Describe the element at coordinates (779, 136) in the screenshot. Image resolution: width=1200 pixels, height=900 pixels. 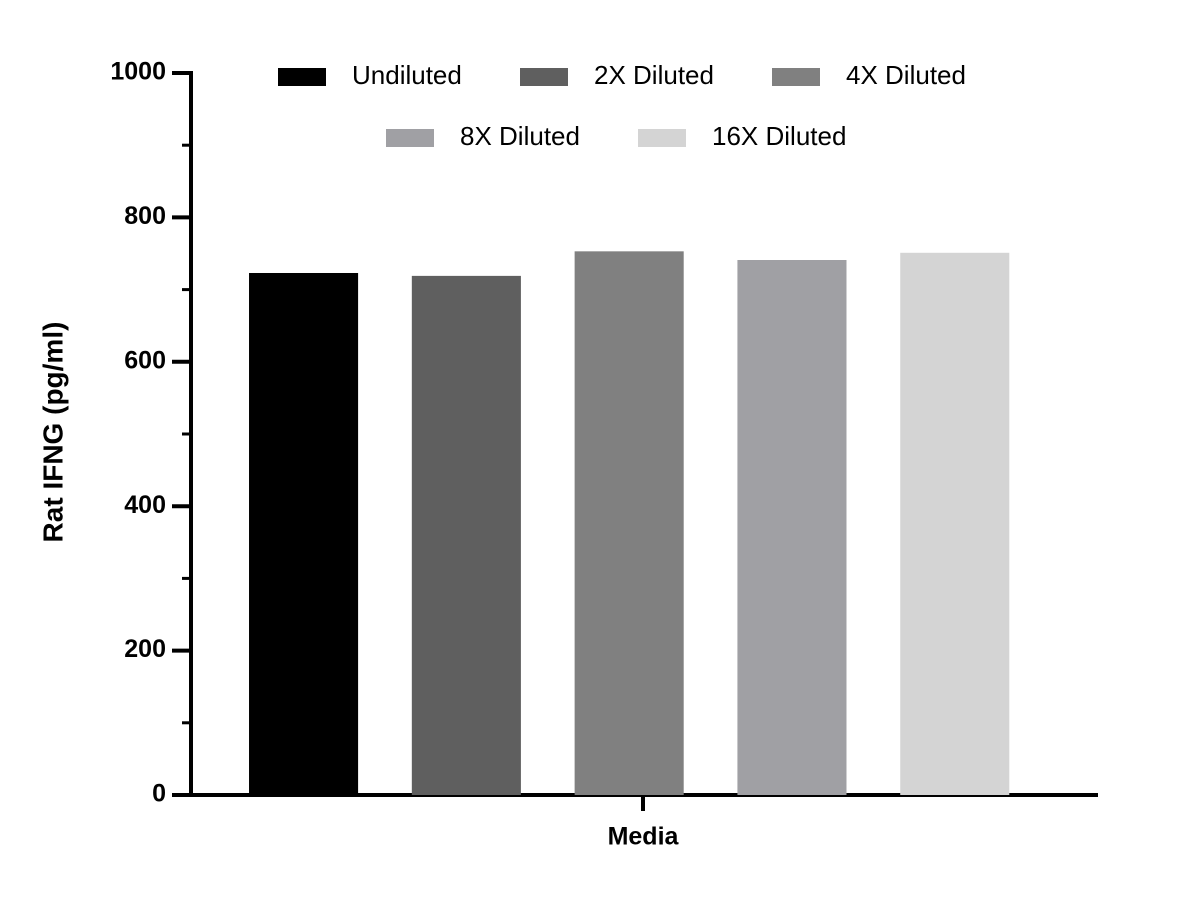
I see `legend-label: 16X Diluted` at that location.